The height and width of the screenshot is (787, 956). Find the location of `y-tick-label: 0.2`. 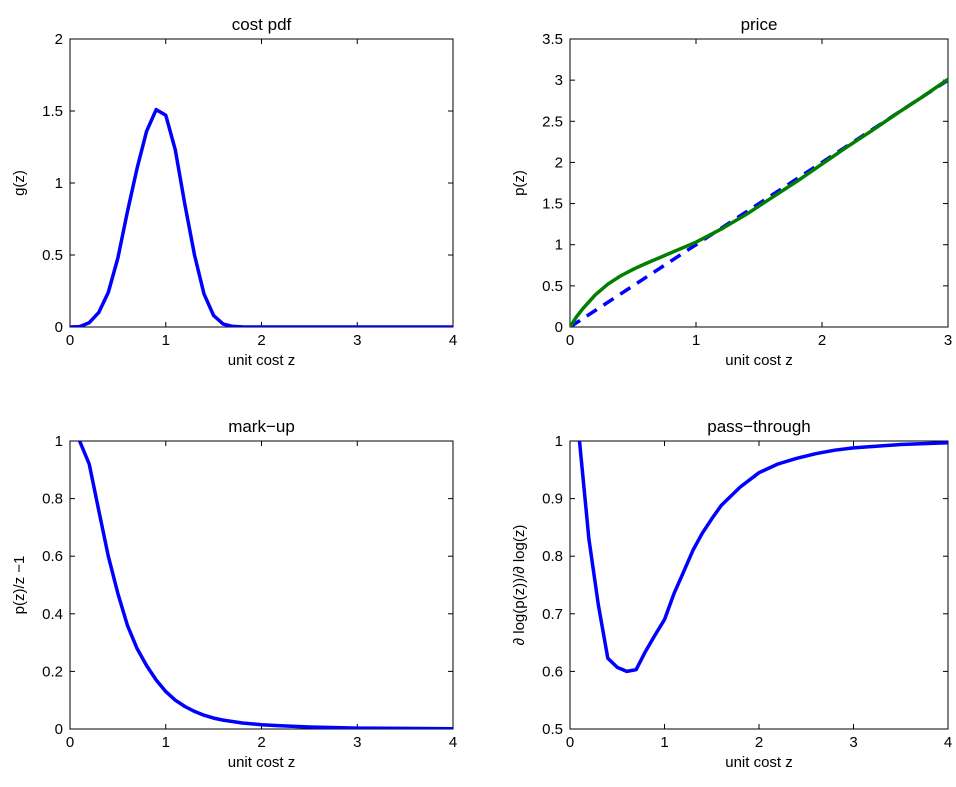

y-tick-label: 0.2 is located at coordinates (52, 671).